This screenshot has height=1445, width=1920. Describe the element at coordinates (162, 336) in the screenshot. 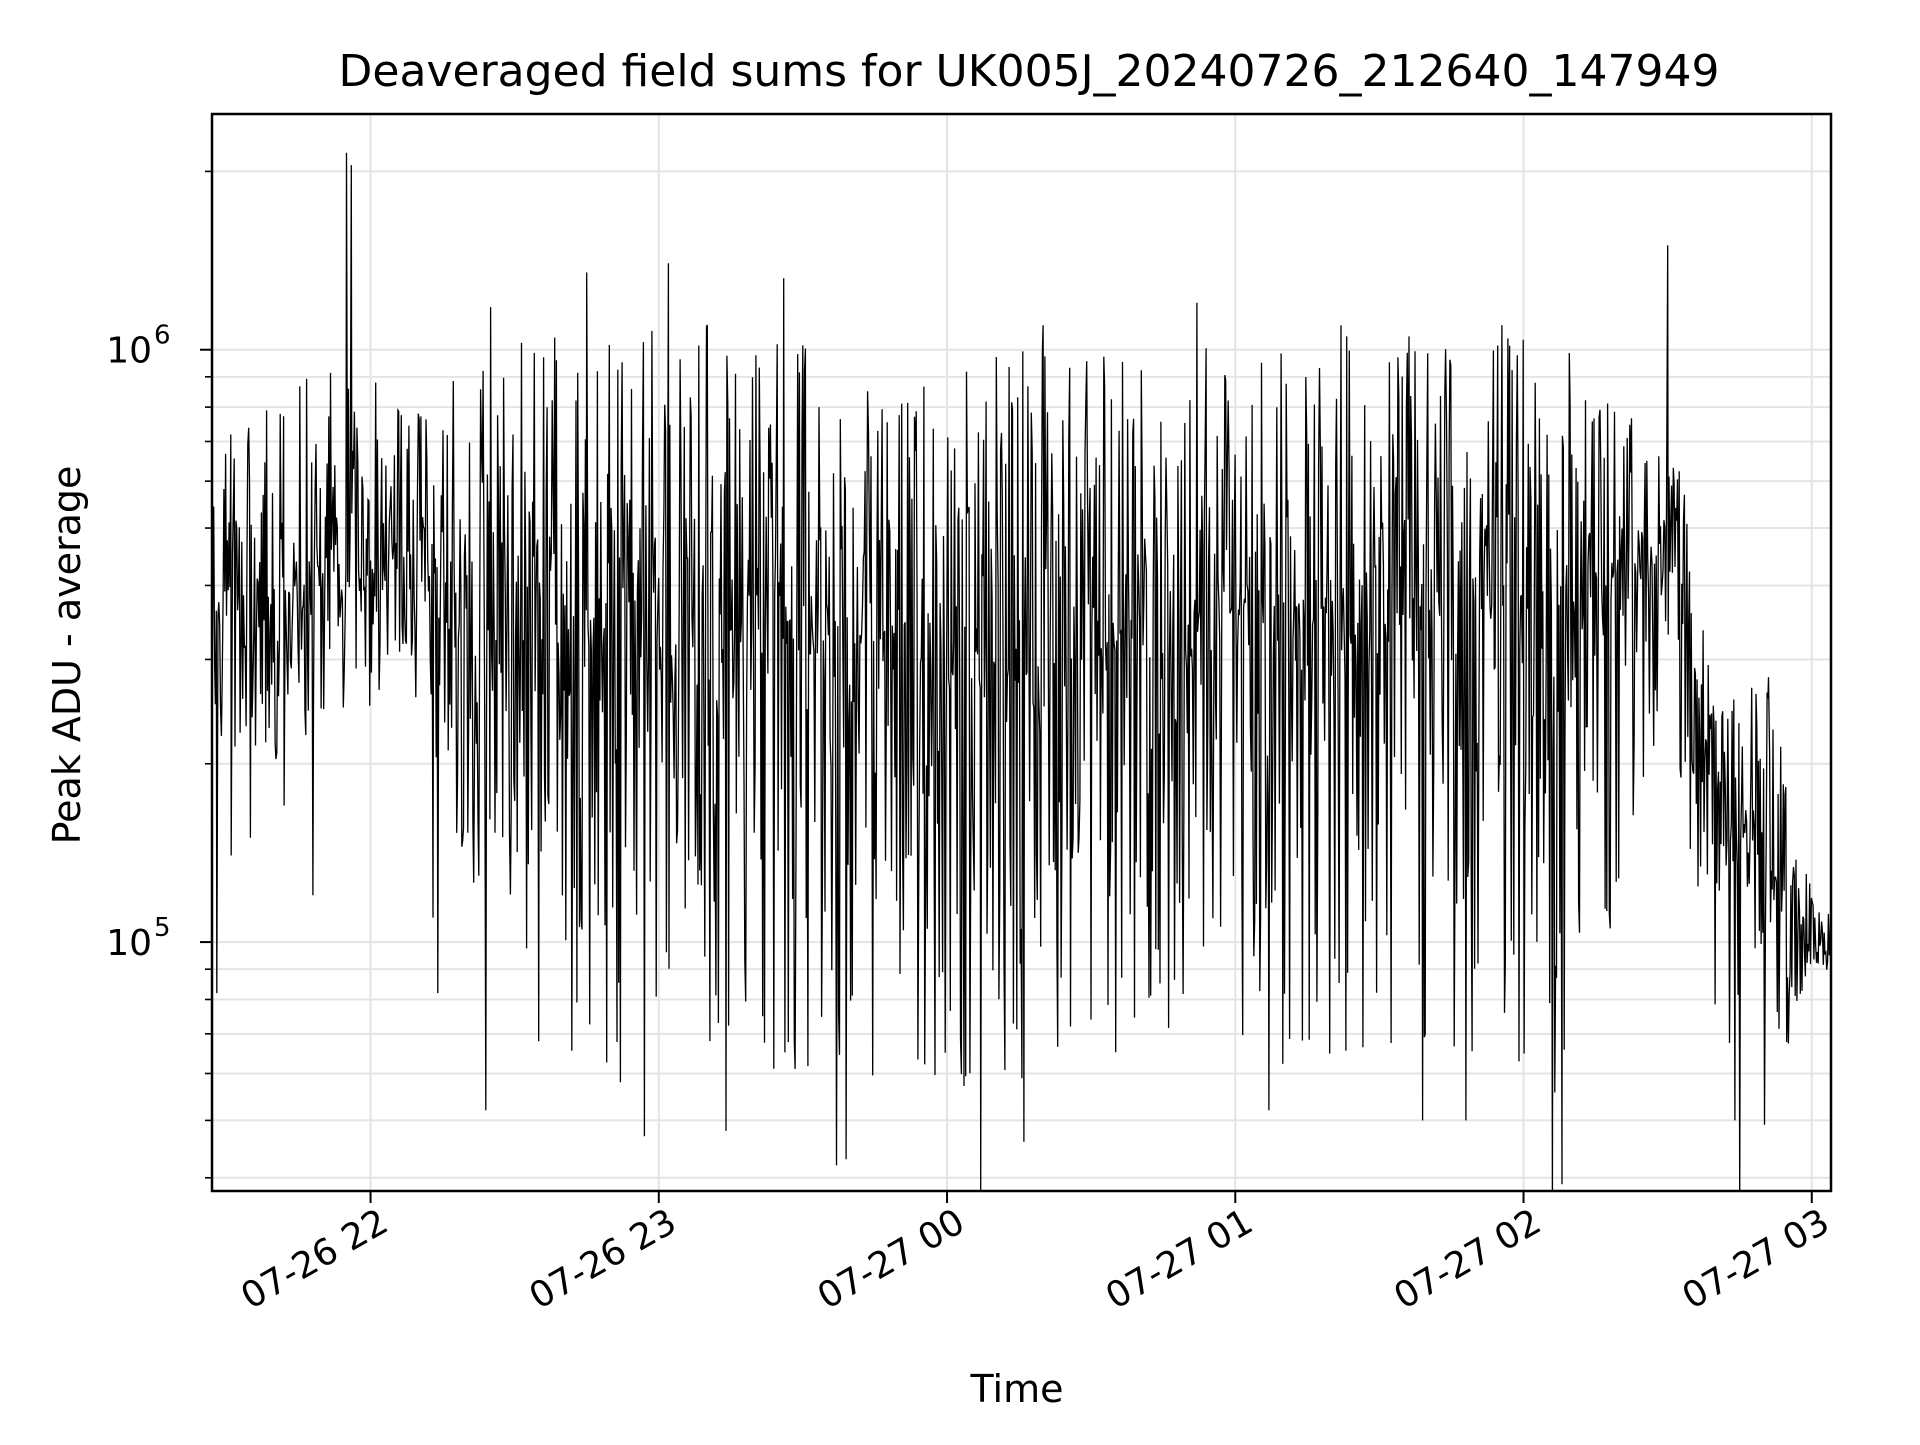

I see `y-tick-exponent: 6` at that location.